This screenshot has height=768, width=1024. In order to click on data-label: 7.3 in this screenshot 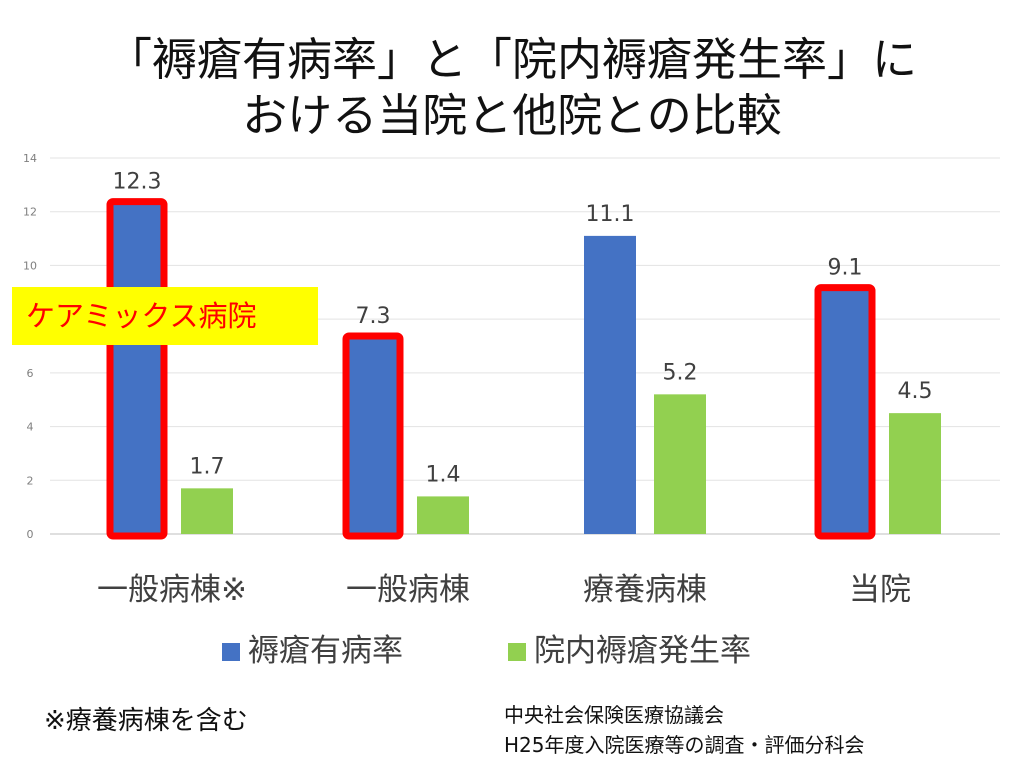, I will do `click(373, 316)`.